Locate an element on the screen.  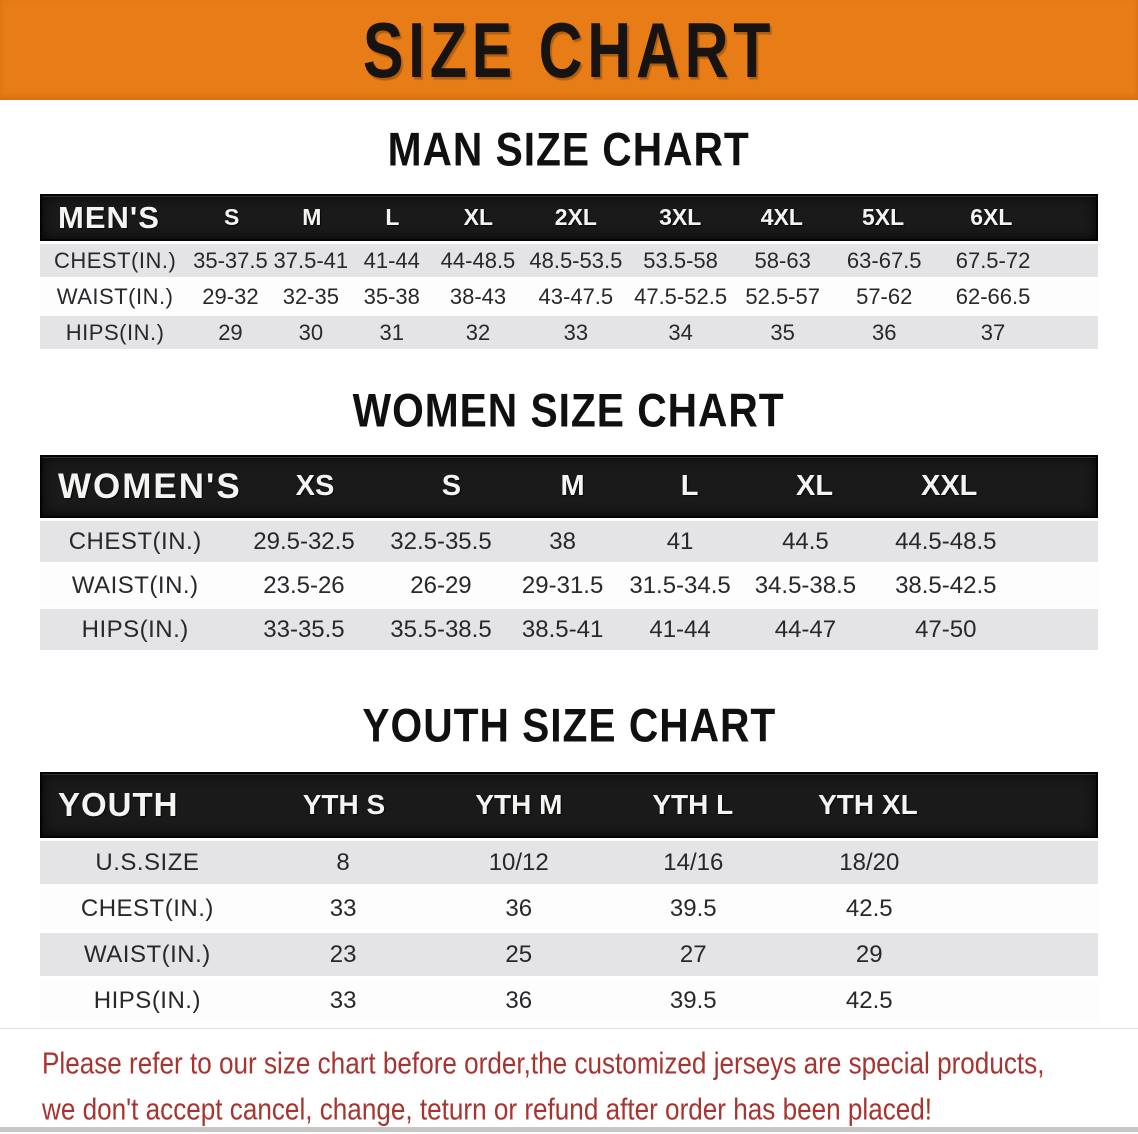
column-header: YTH M is located at coordinates (519, 804).